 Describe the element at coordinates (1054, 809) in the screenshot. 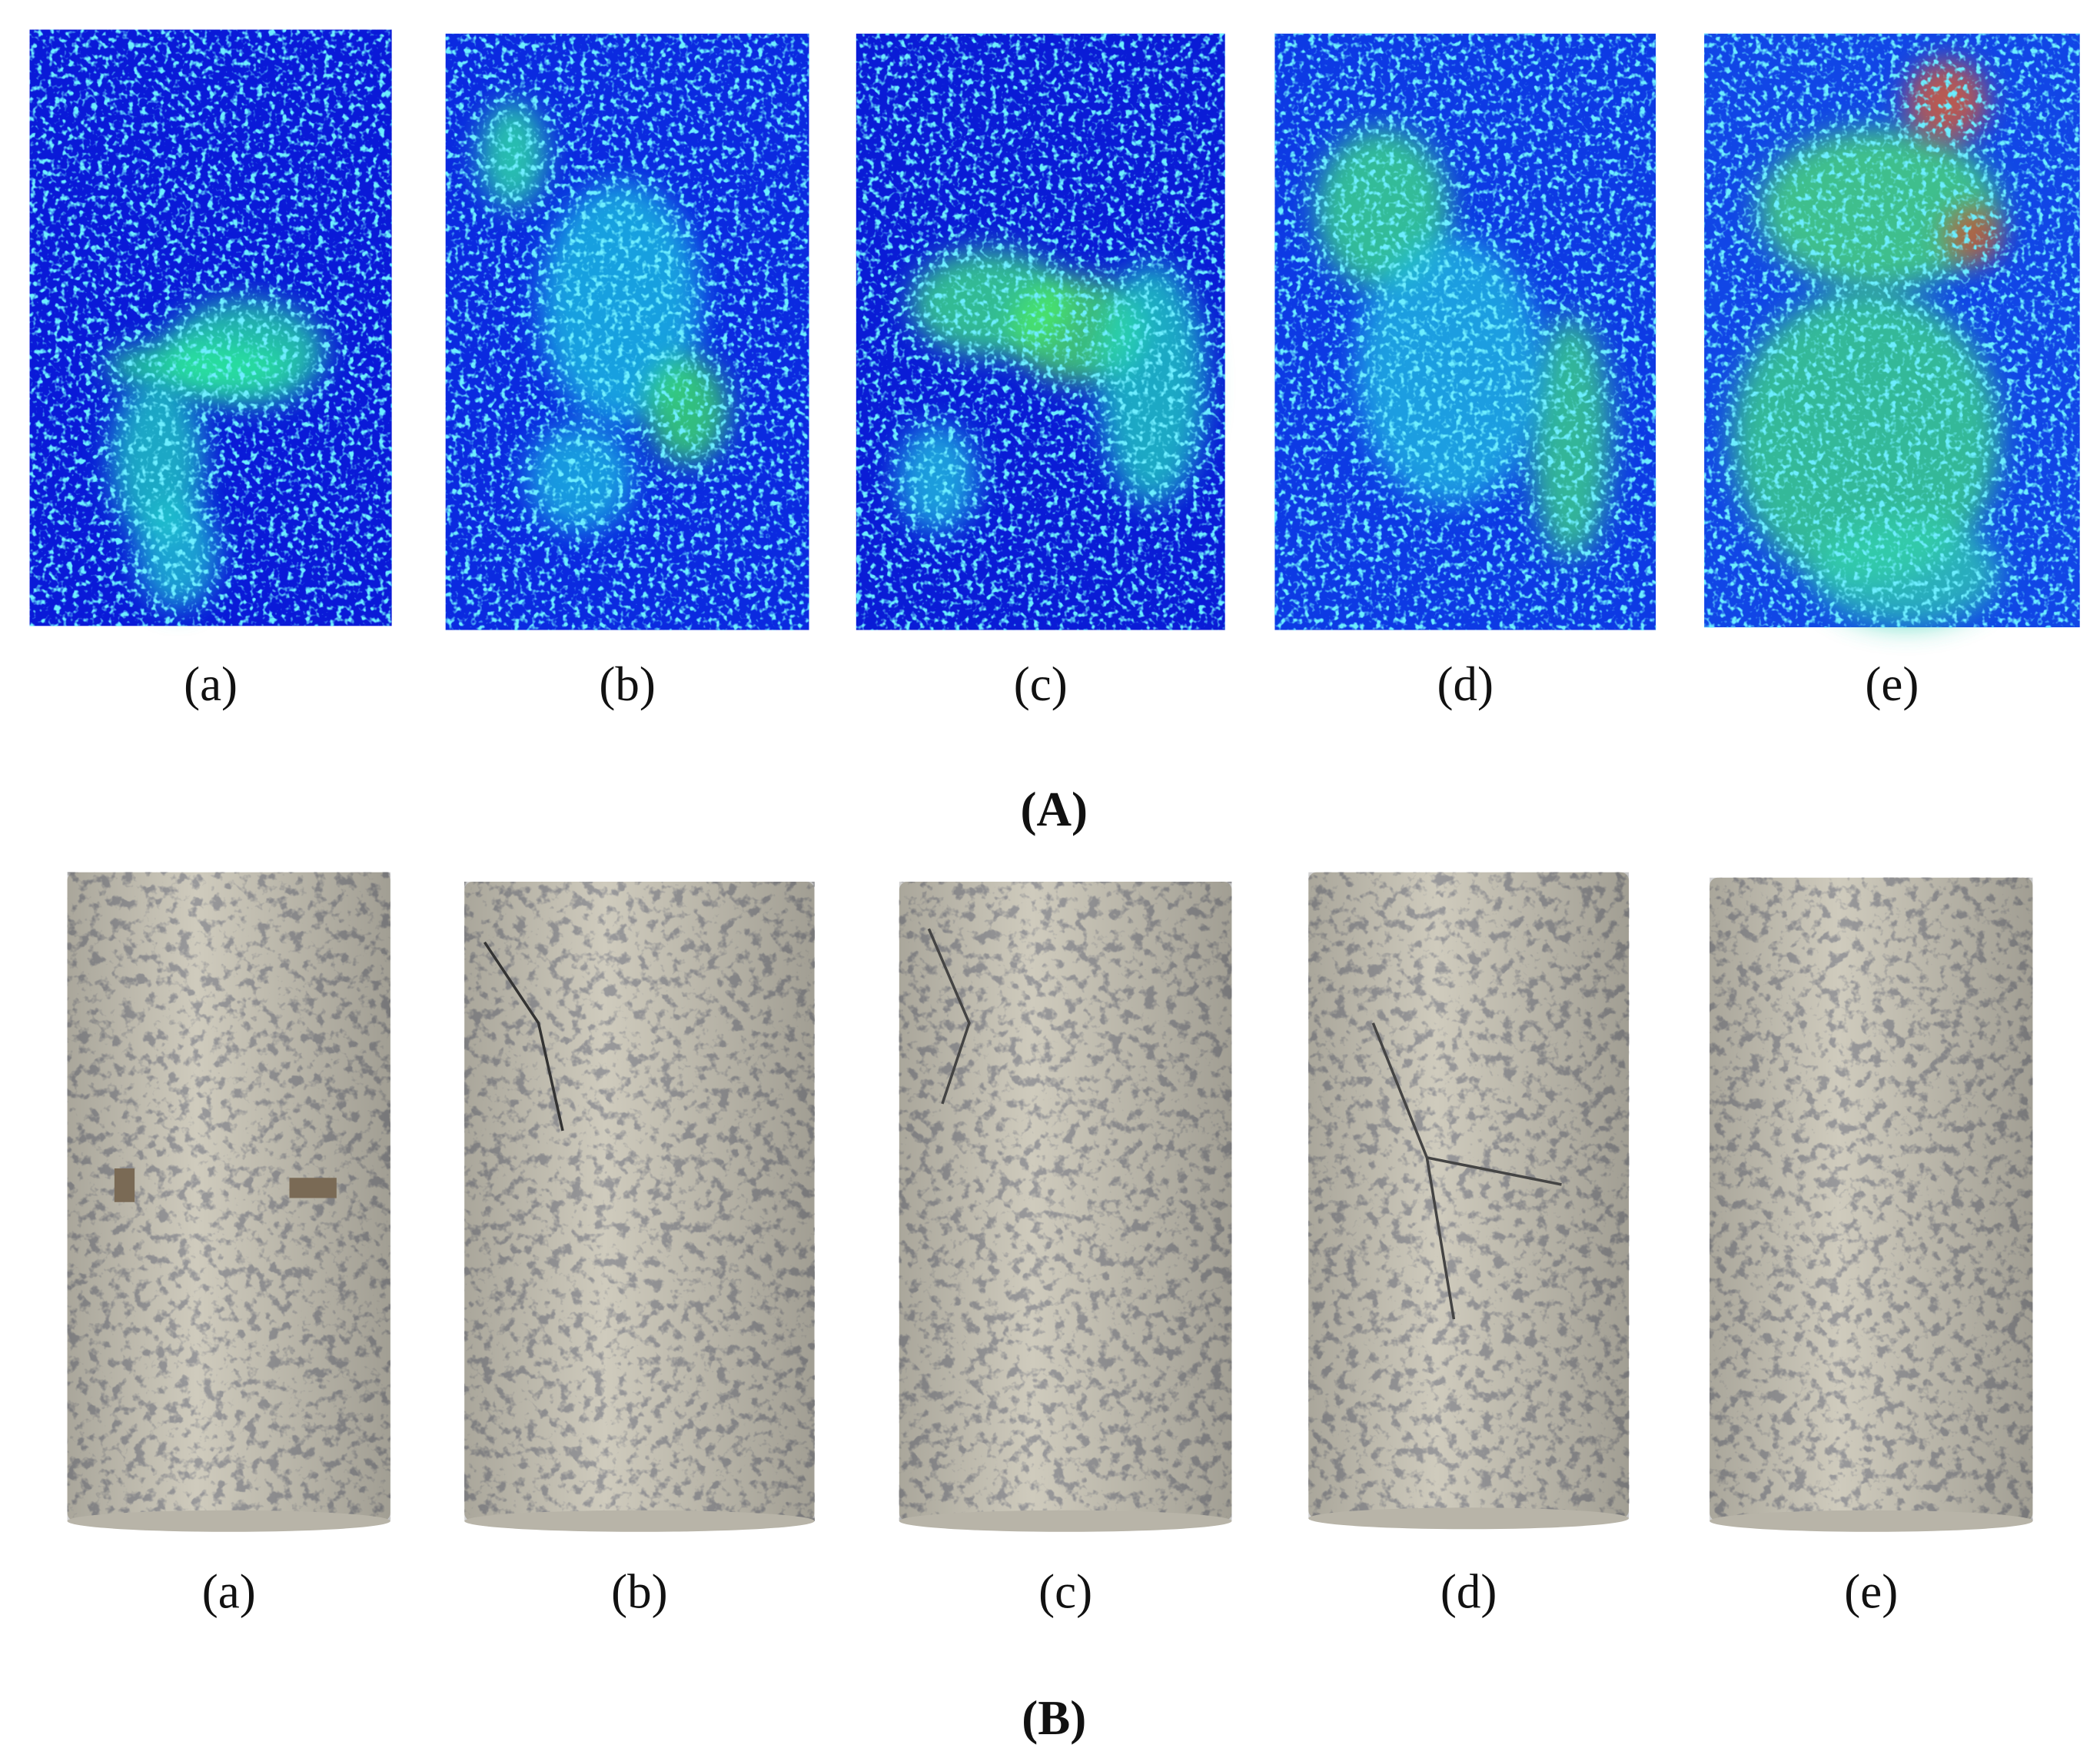

I see `panel-caption: (A)` at that location.